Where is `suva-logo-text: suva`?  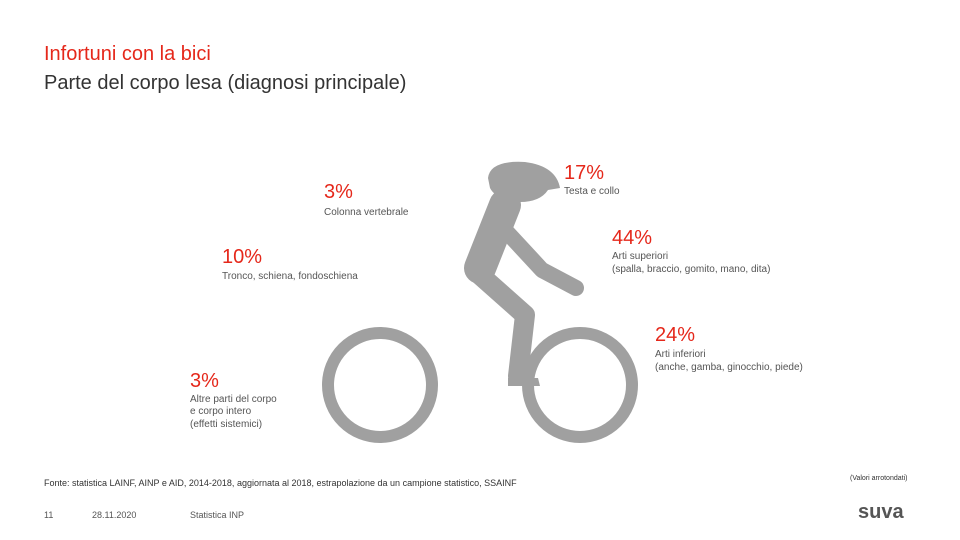
suva-logo-text: suva is located at coordinates (881, 511).